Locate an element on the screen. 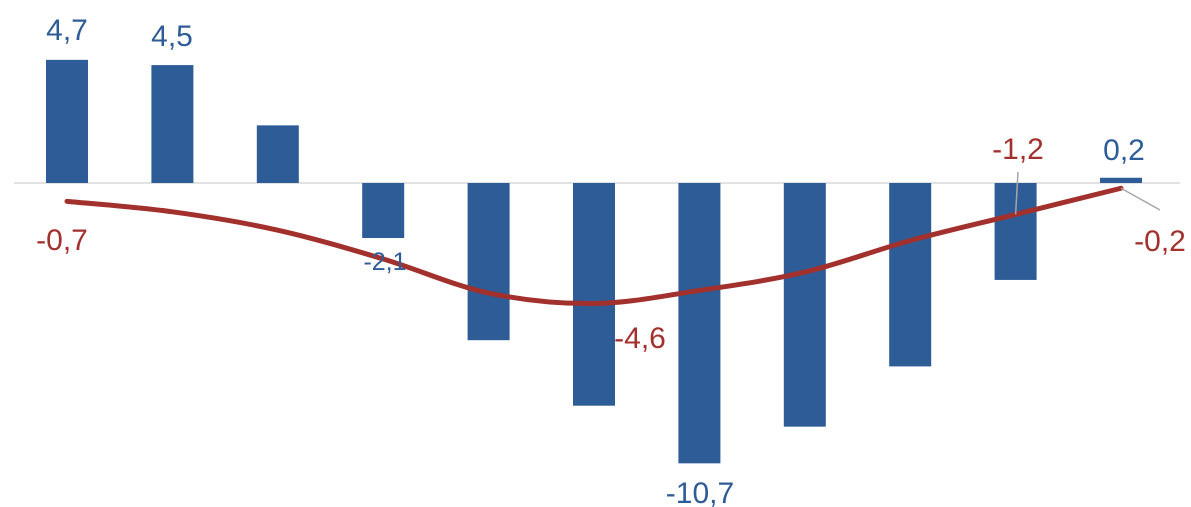  bar-label-7: -10,7 is located at coordinates (700, 492).